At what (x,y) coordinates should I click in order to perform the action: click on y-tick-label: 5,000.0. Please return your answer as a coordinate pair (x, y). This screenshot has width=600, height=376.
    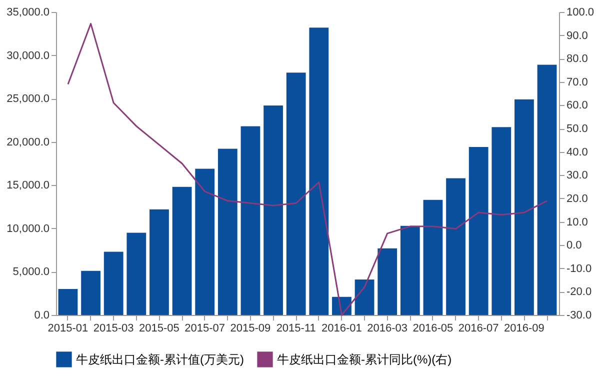
    Looking at the image, I should click on (31, 272).